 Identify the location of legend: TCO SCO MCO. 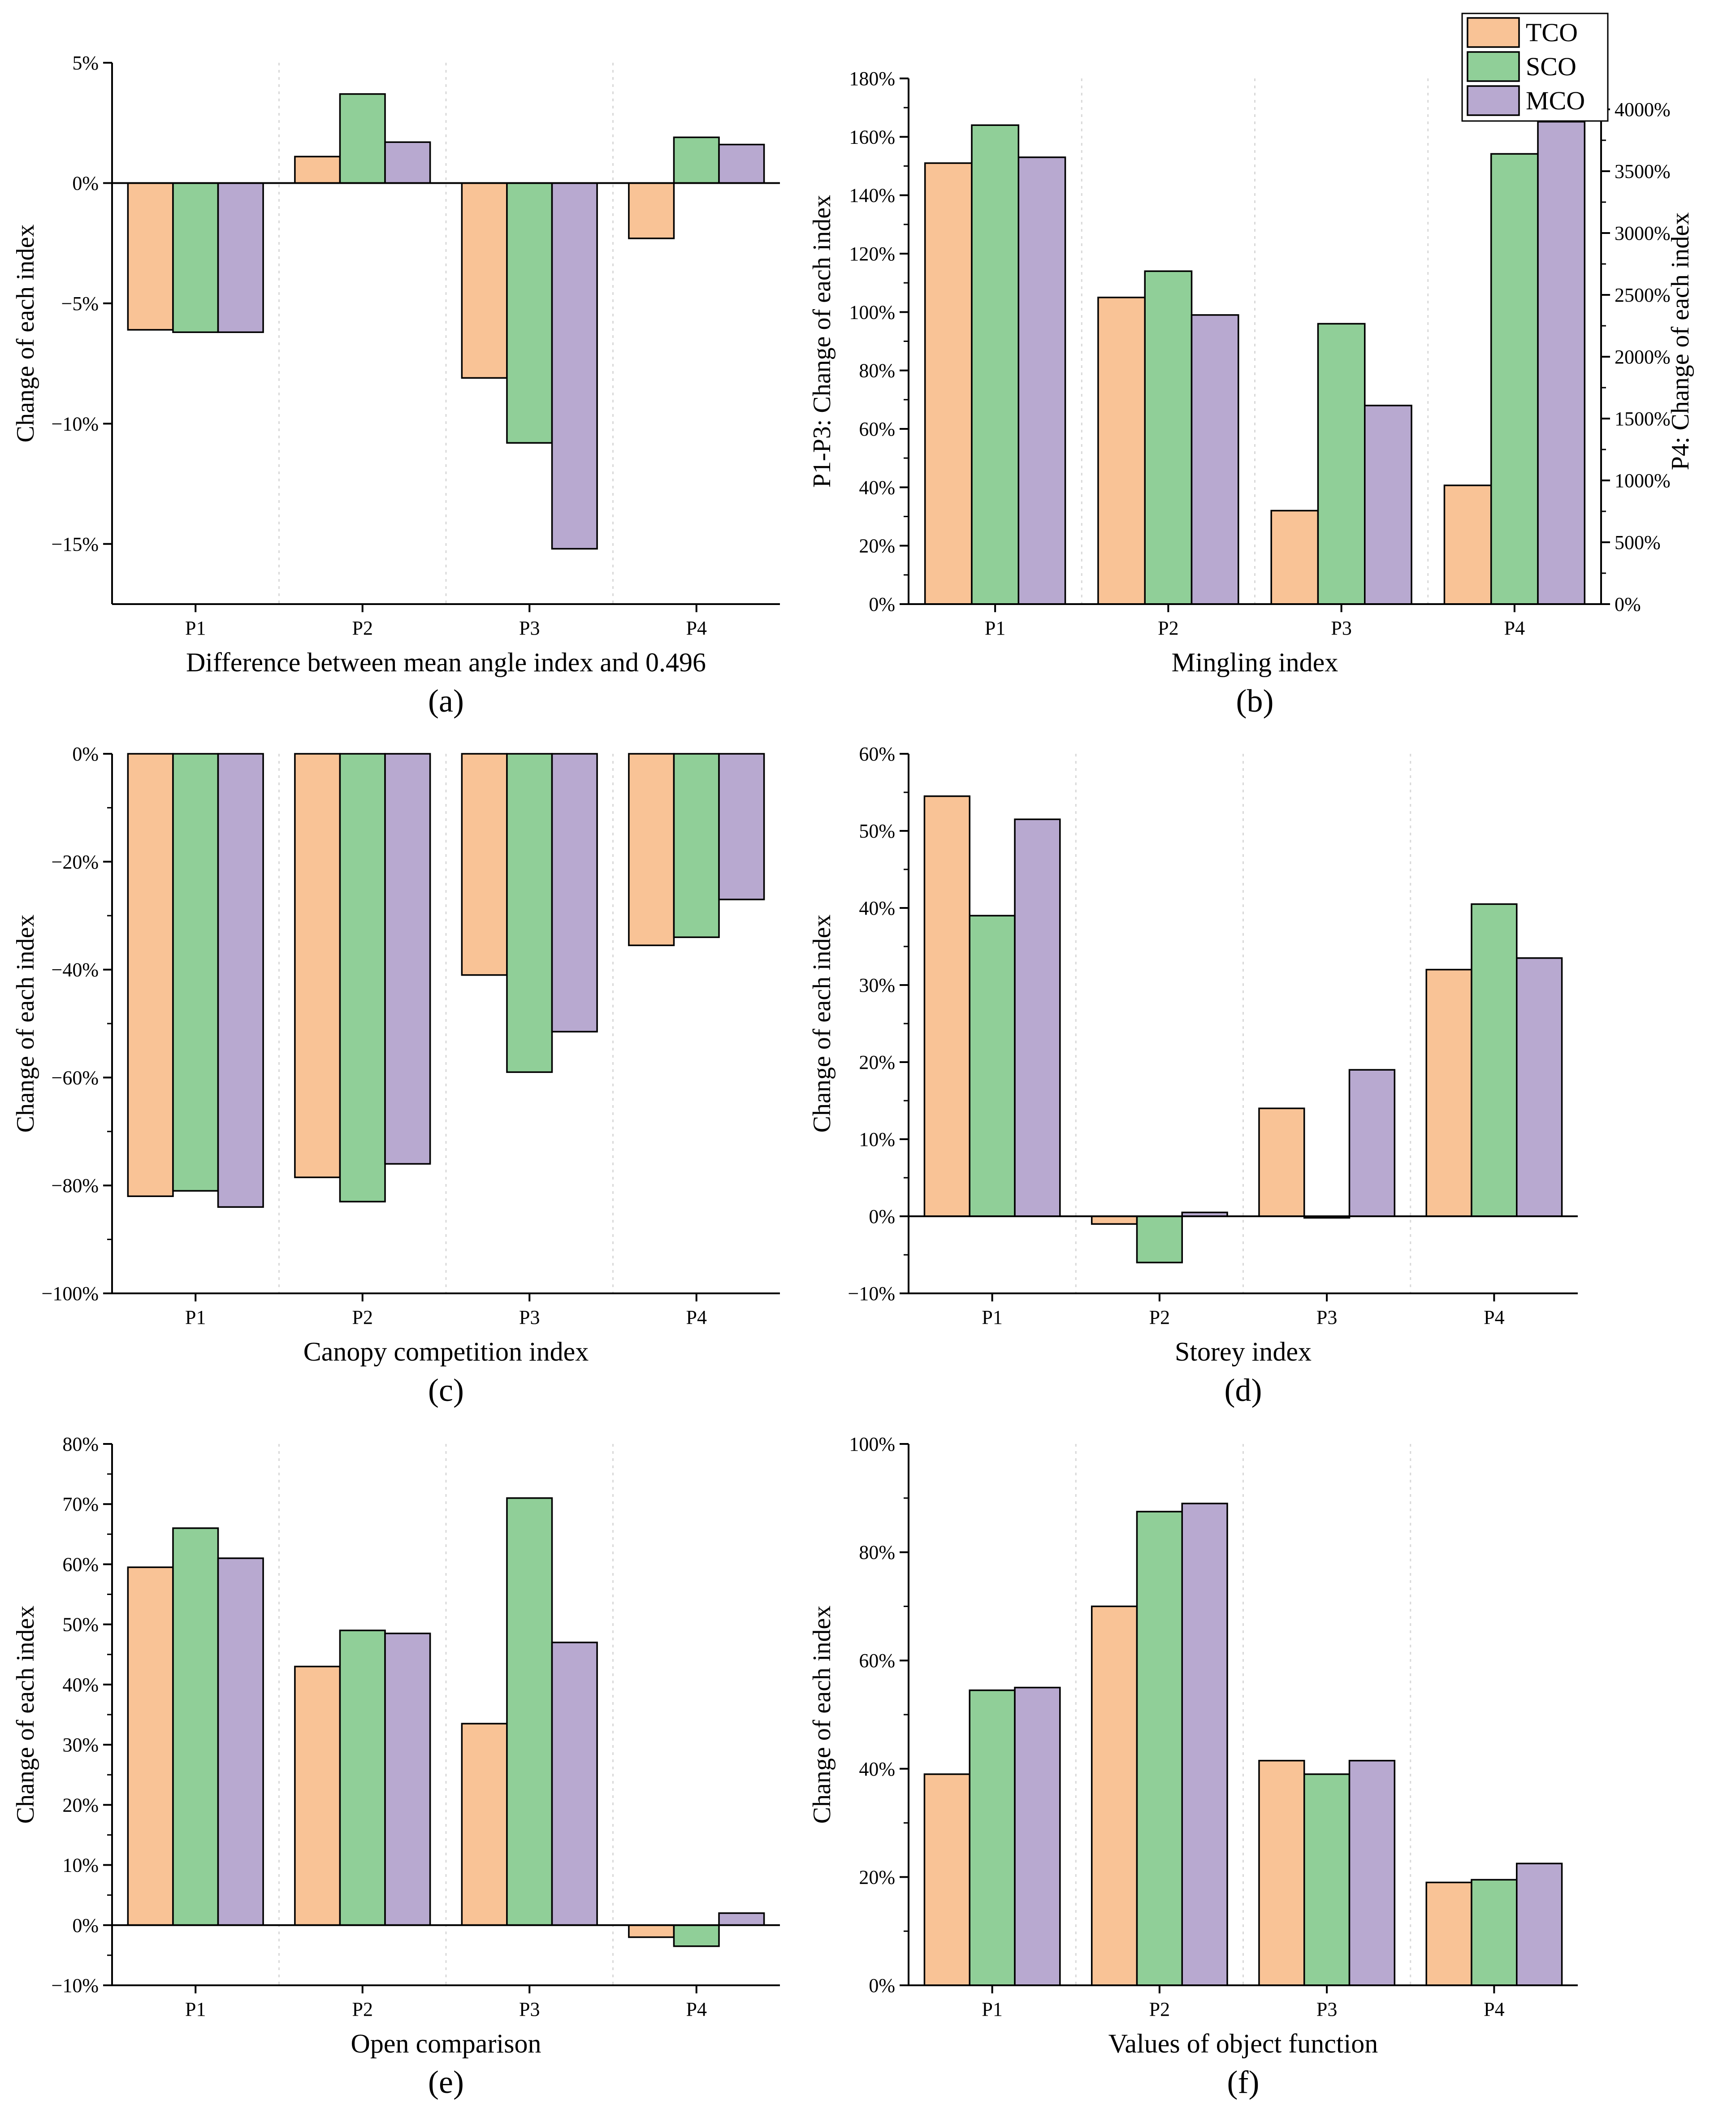
(1535, 67).